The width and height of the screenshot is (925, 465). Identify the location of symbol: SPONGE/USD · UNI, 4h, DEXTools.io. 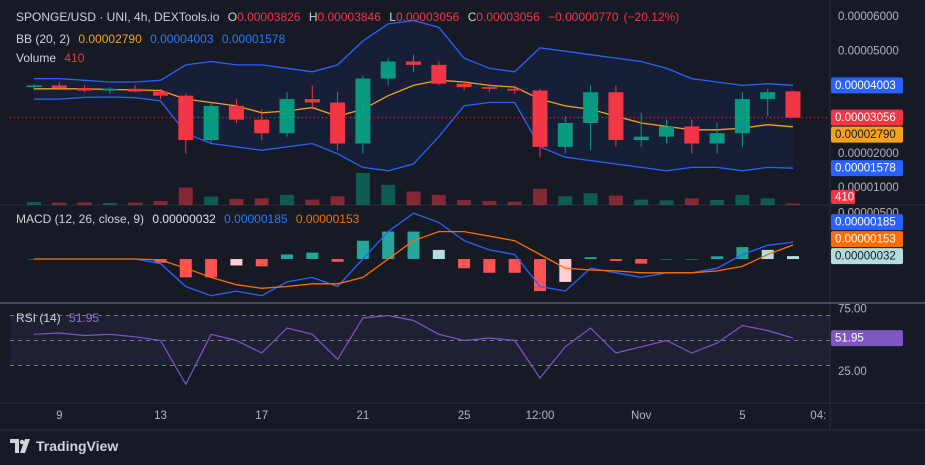
(118, 17).